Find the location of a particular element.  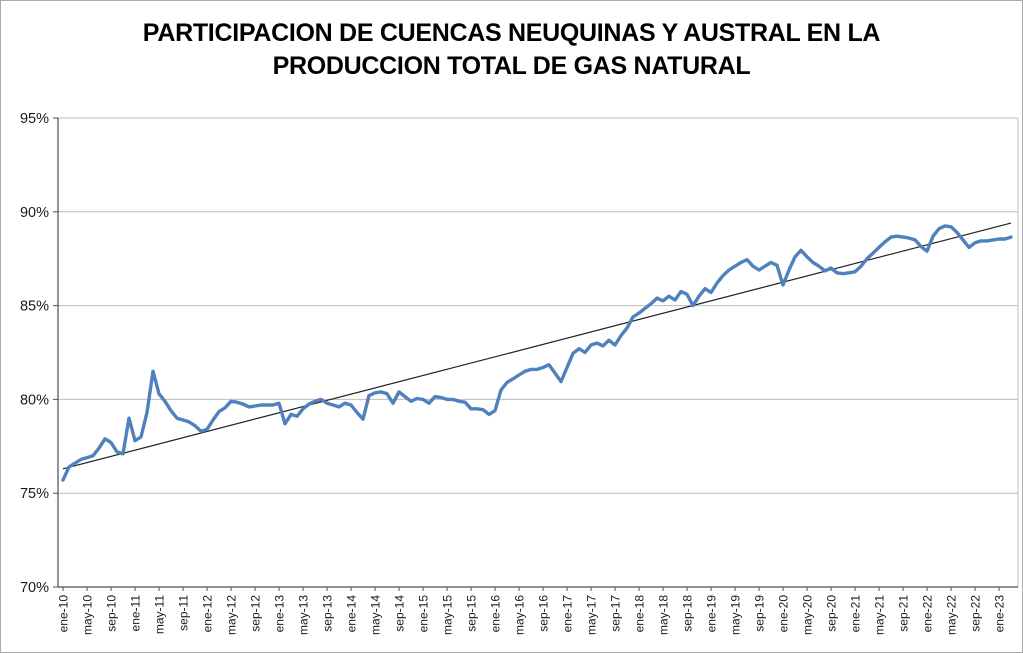

x-axis-label: may-13 is located at coordinates (304, 615).